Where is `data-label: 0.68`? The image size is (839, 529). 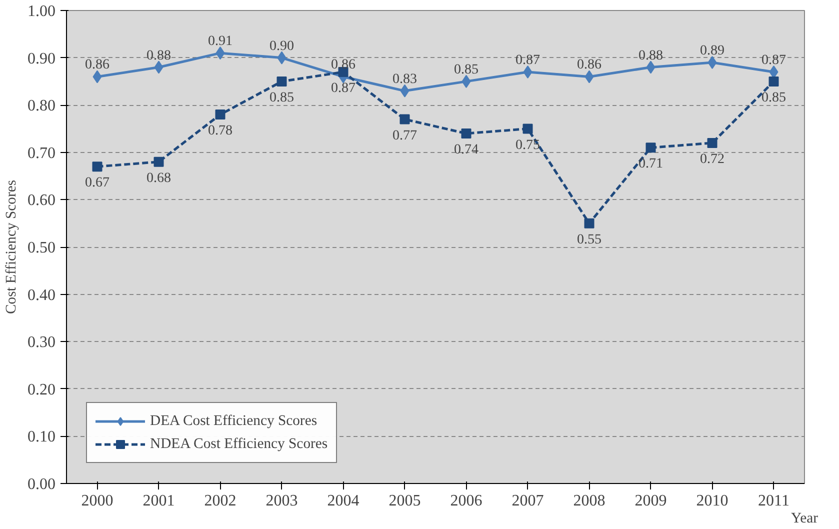 data-label: 0.68 is located at coordinates (158, 178).